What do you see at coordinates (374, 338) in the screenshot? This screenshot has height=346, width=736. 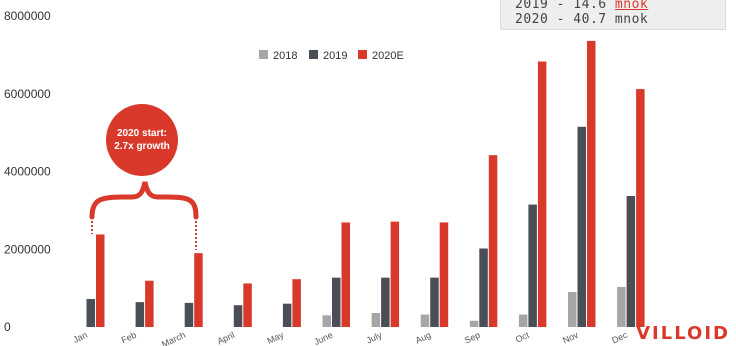 I see `x-tick-label: July` at bounding box center [374, 338].